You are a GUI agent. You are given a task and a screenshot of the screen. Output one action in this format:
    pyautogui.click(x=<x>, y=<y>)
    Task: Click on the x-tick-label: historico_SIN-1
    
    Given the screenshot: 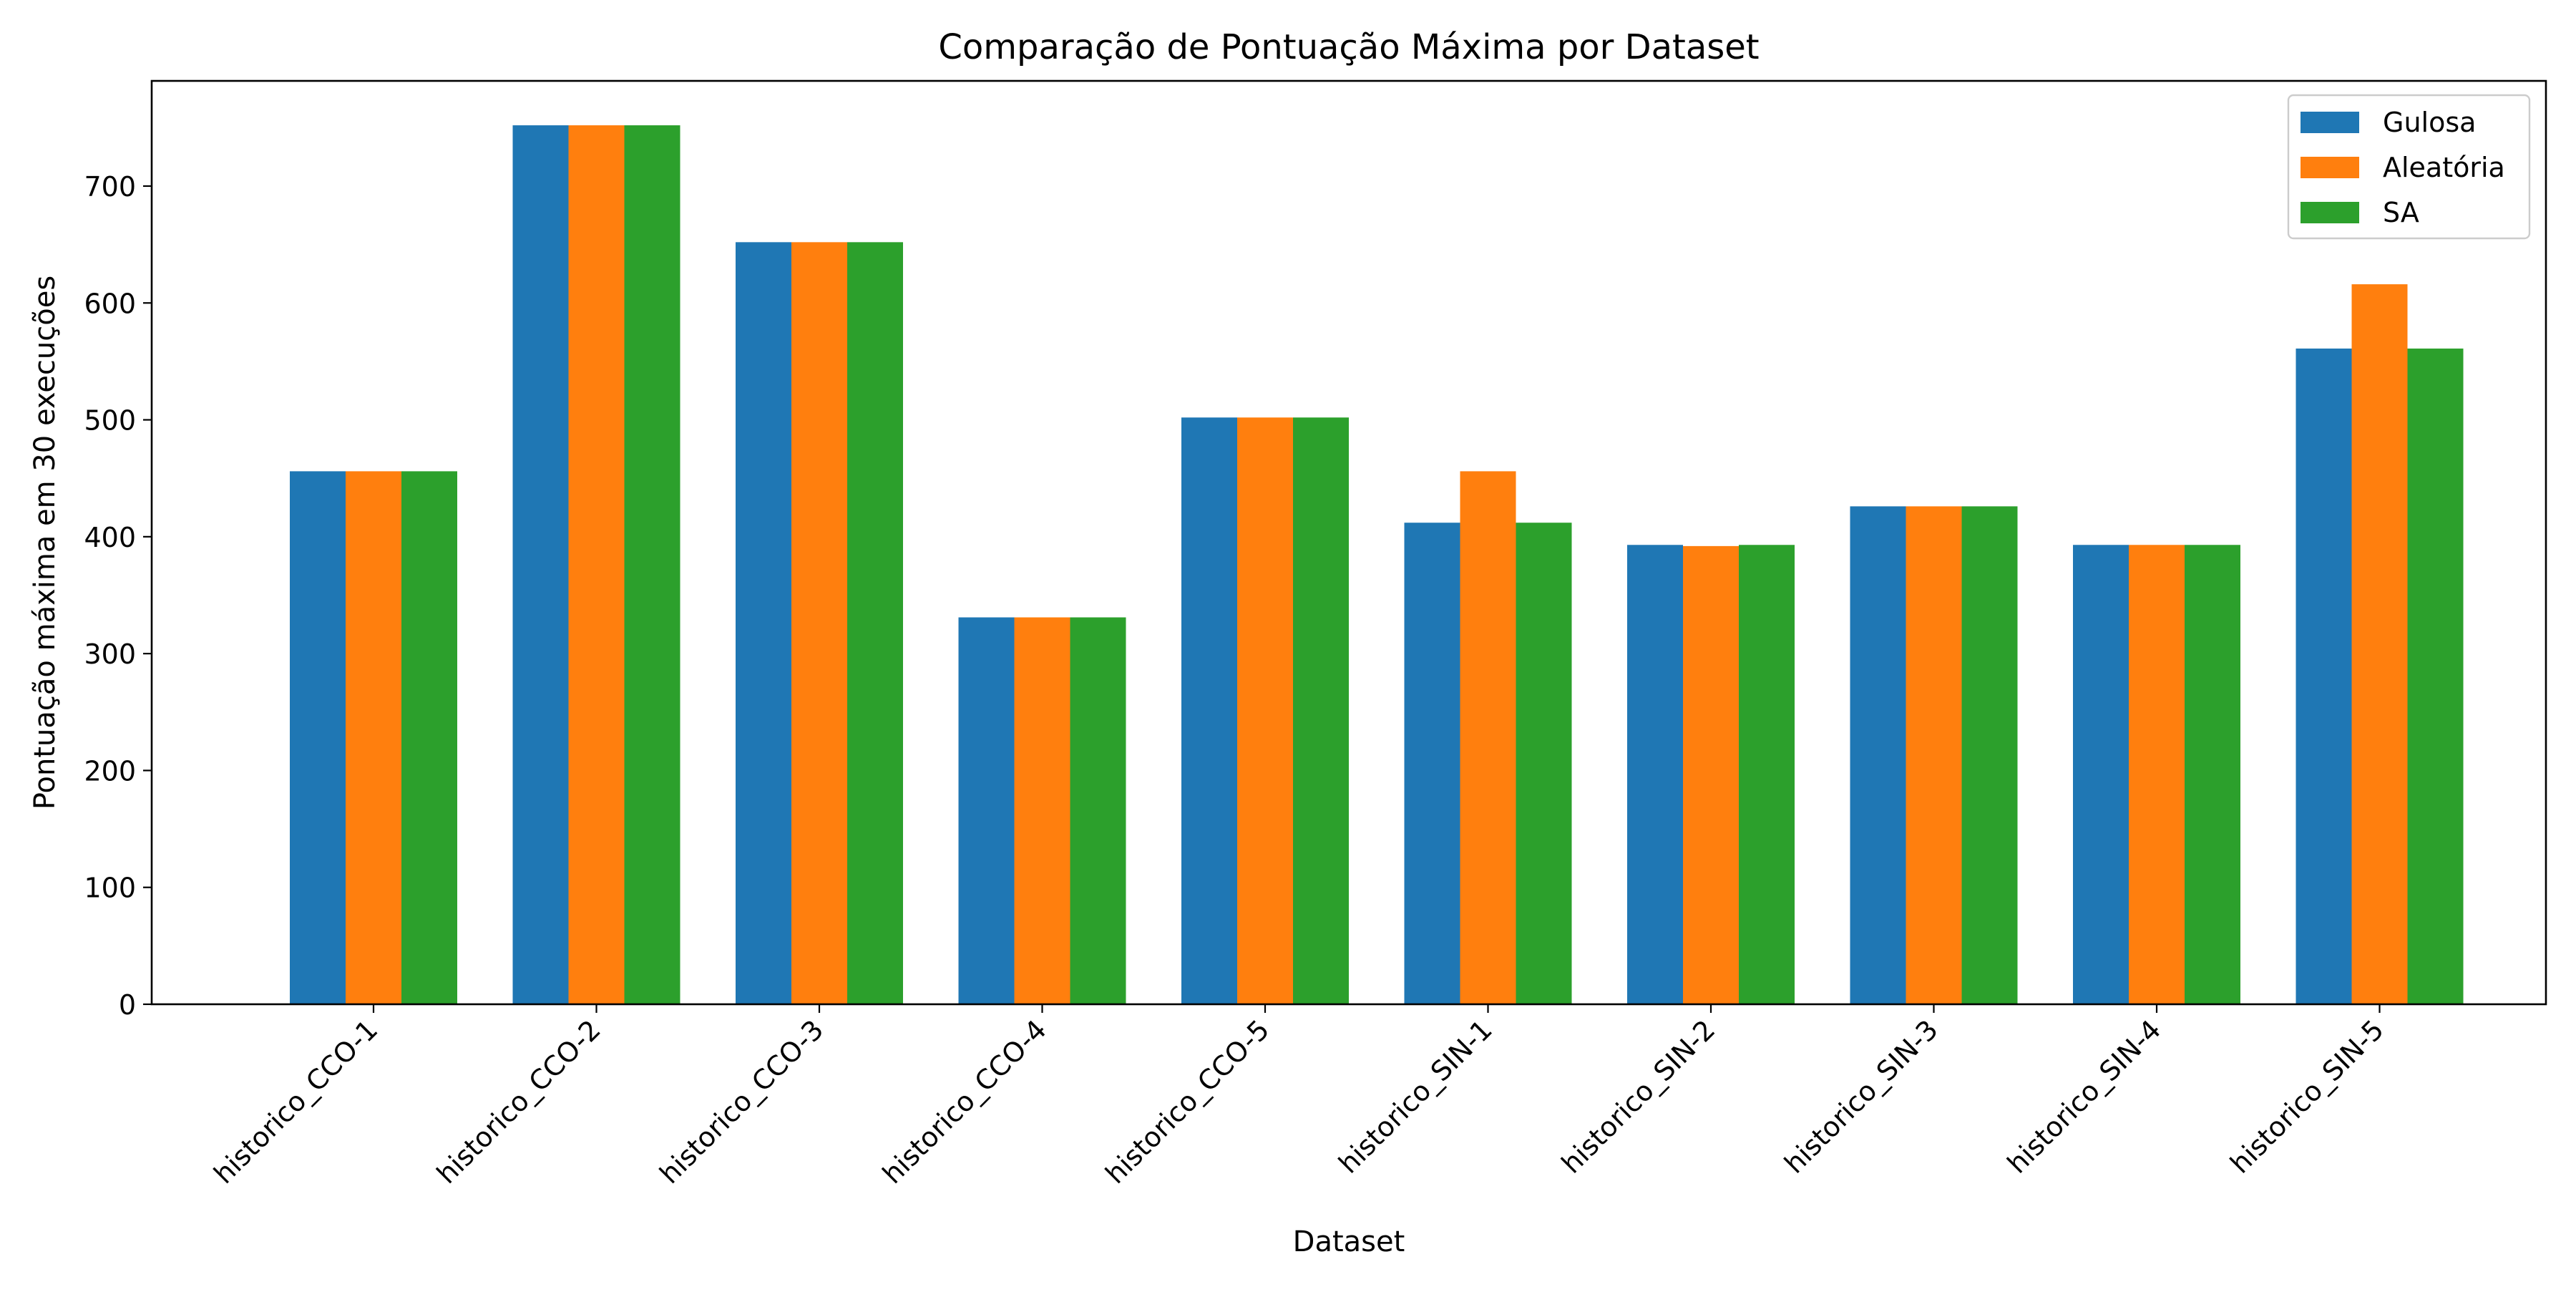 What is the action you would take?
    pyautogui.click(x=1415, y=1097)
    